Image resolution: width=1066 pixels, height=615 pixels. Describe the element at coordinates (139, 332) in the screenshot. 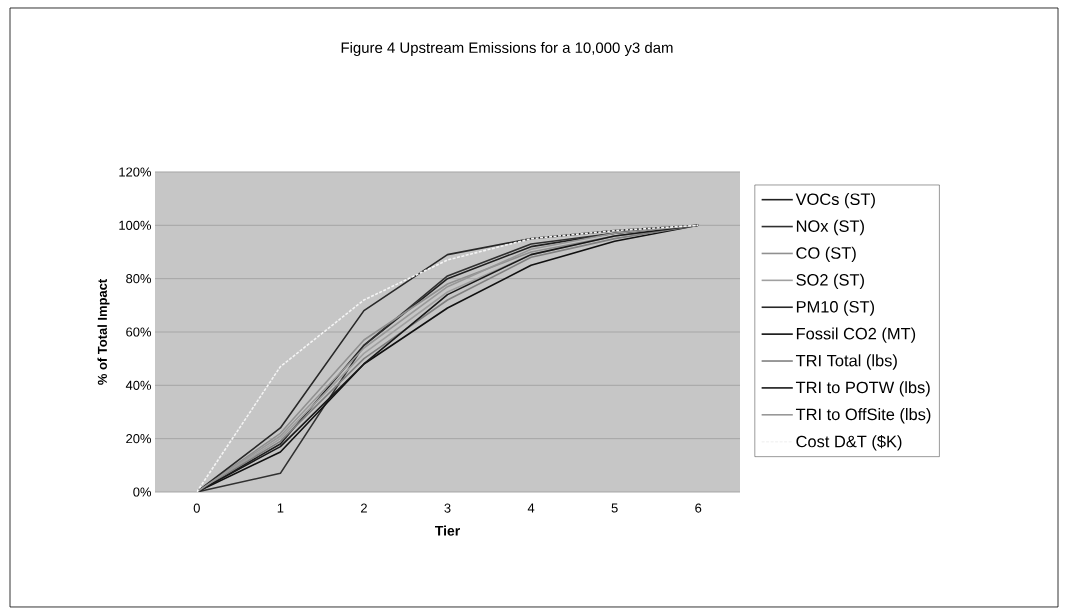

I see `y-tick-label: 60%` at that location.